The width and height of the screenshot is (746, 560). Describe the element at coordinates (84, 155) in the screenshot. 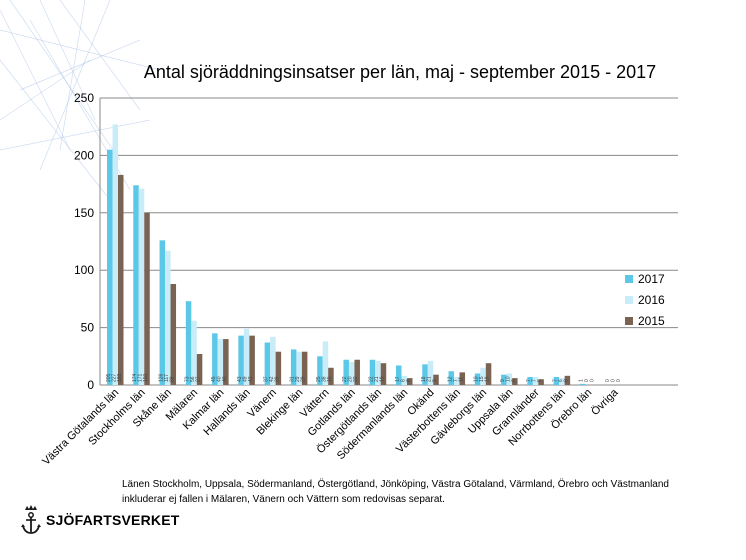

I see `y-tick-label: 200` at that location.